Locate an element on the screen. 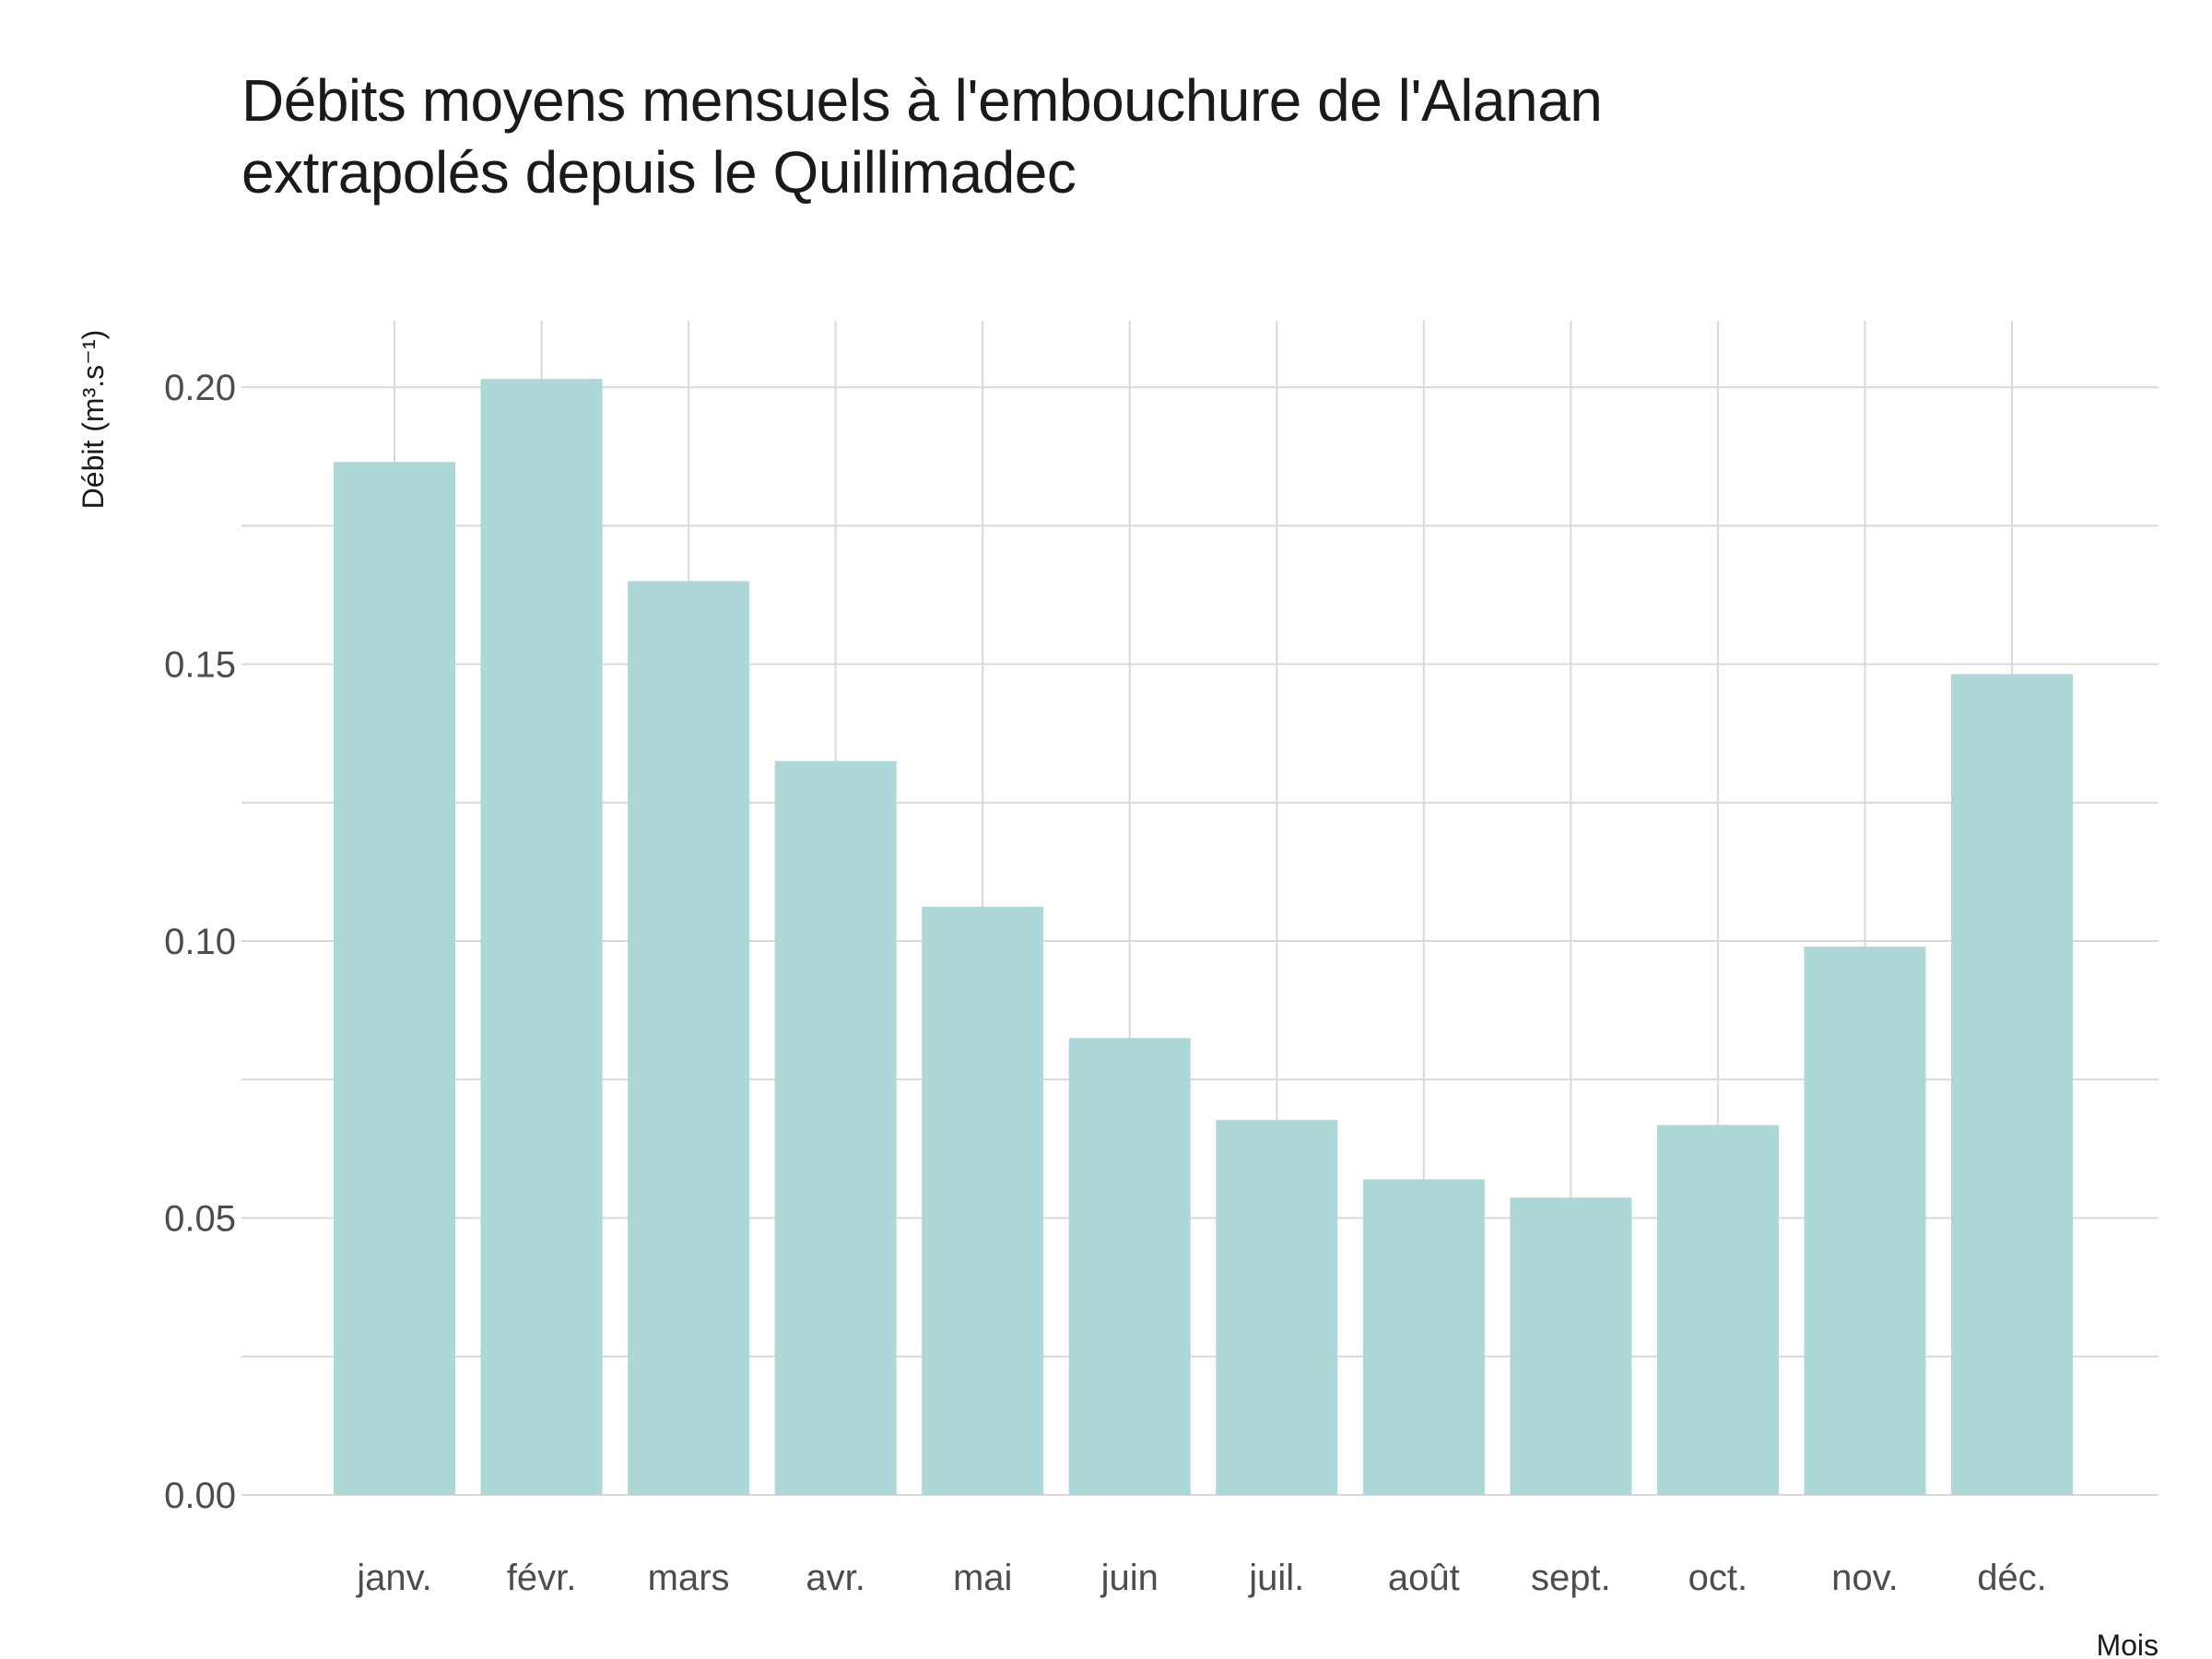 Image resolution: width=2212 pixels, height=1659 pixels. bar-juin is located at coordinates (1129, 1266).